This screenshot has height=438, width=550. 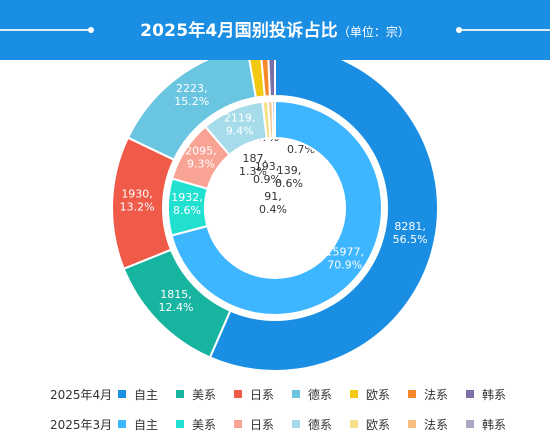 What do you see at coordinates (240, 124) in the screenshot?
I see `data-label-inner-3: 2119, 9.4%` at bounding box center [240, 124].